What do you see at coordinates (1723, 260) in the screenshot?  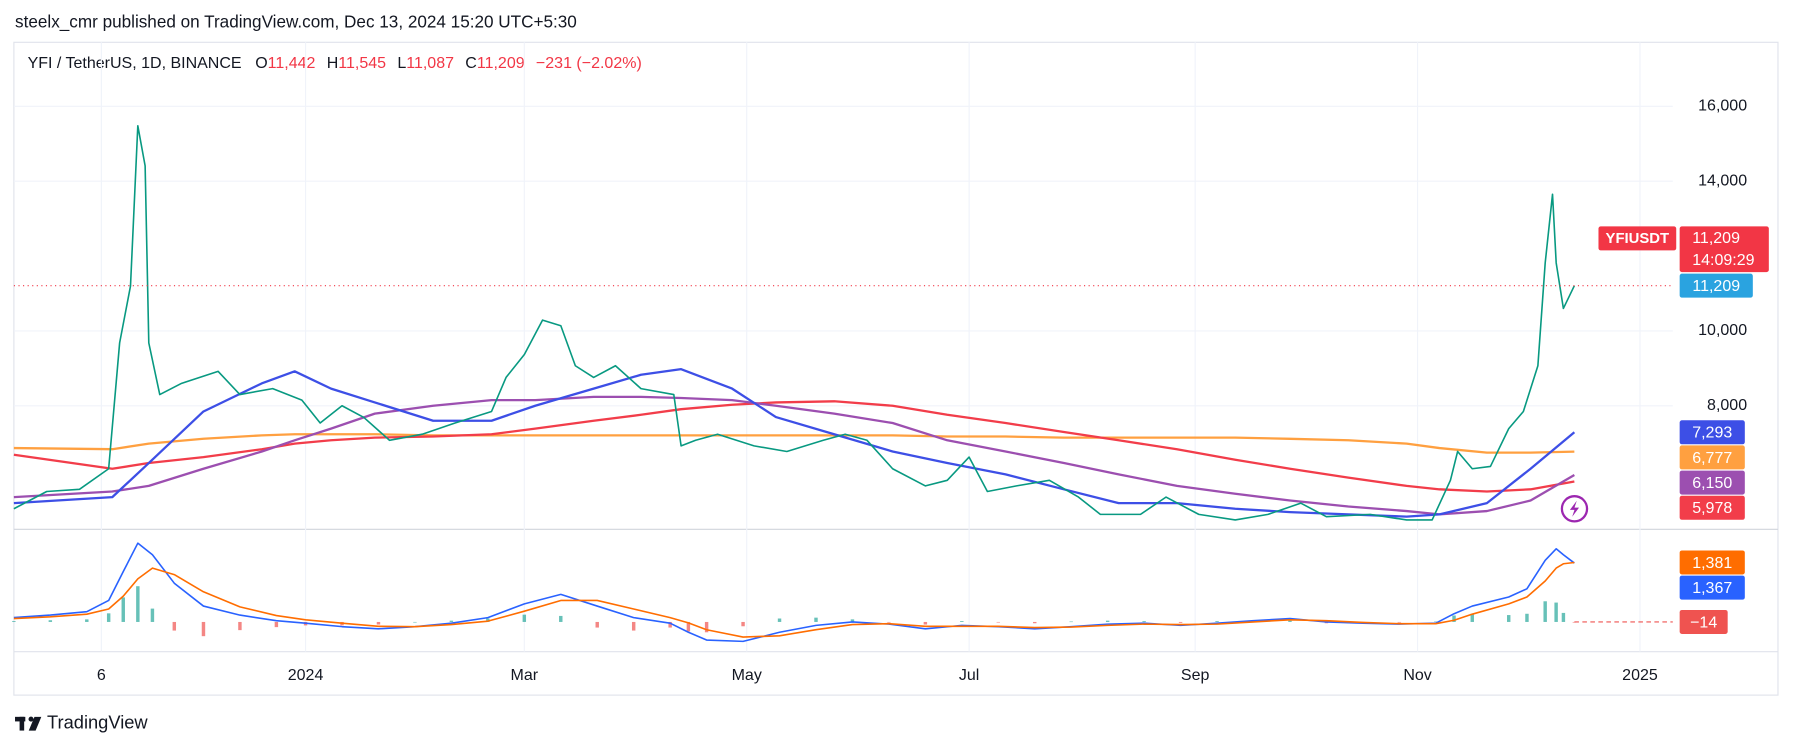 I see `countdown-label: 14:09:29` at bounding box center [1723, 260].